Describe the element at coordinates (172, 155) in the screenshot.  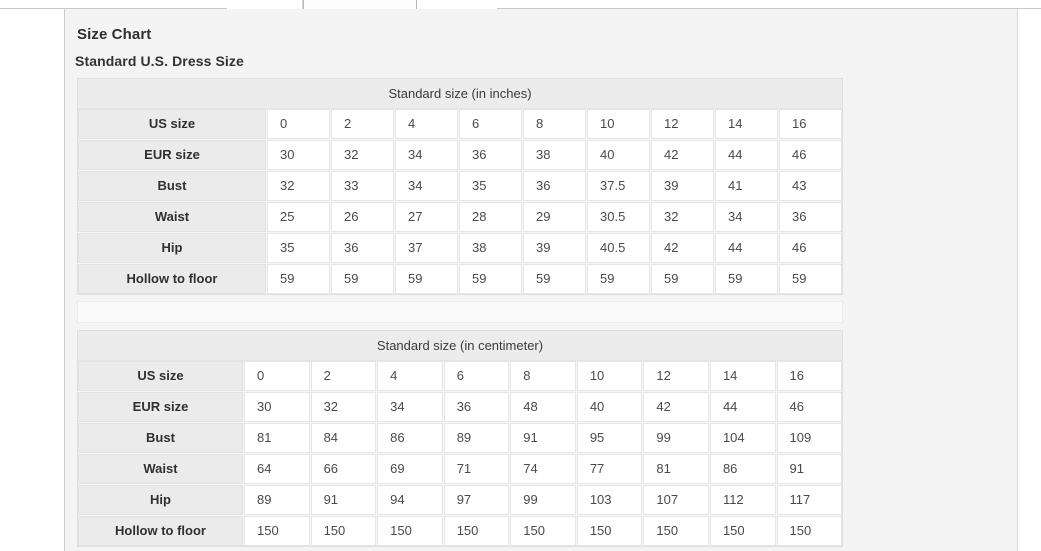
I see `row-label: EUR size` at that location.